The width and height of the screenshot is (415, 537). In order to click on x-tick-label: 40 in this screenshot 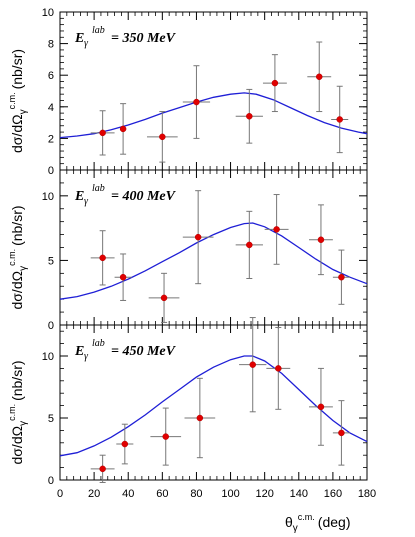, I will do `click(128, 494)`.